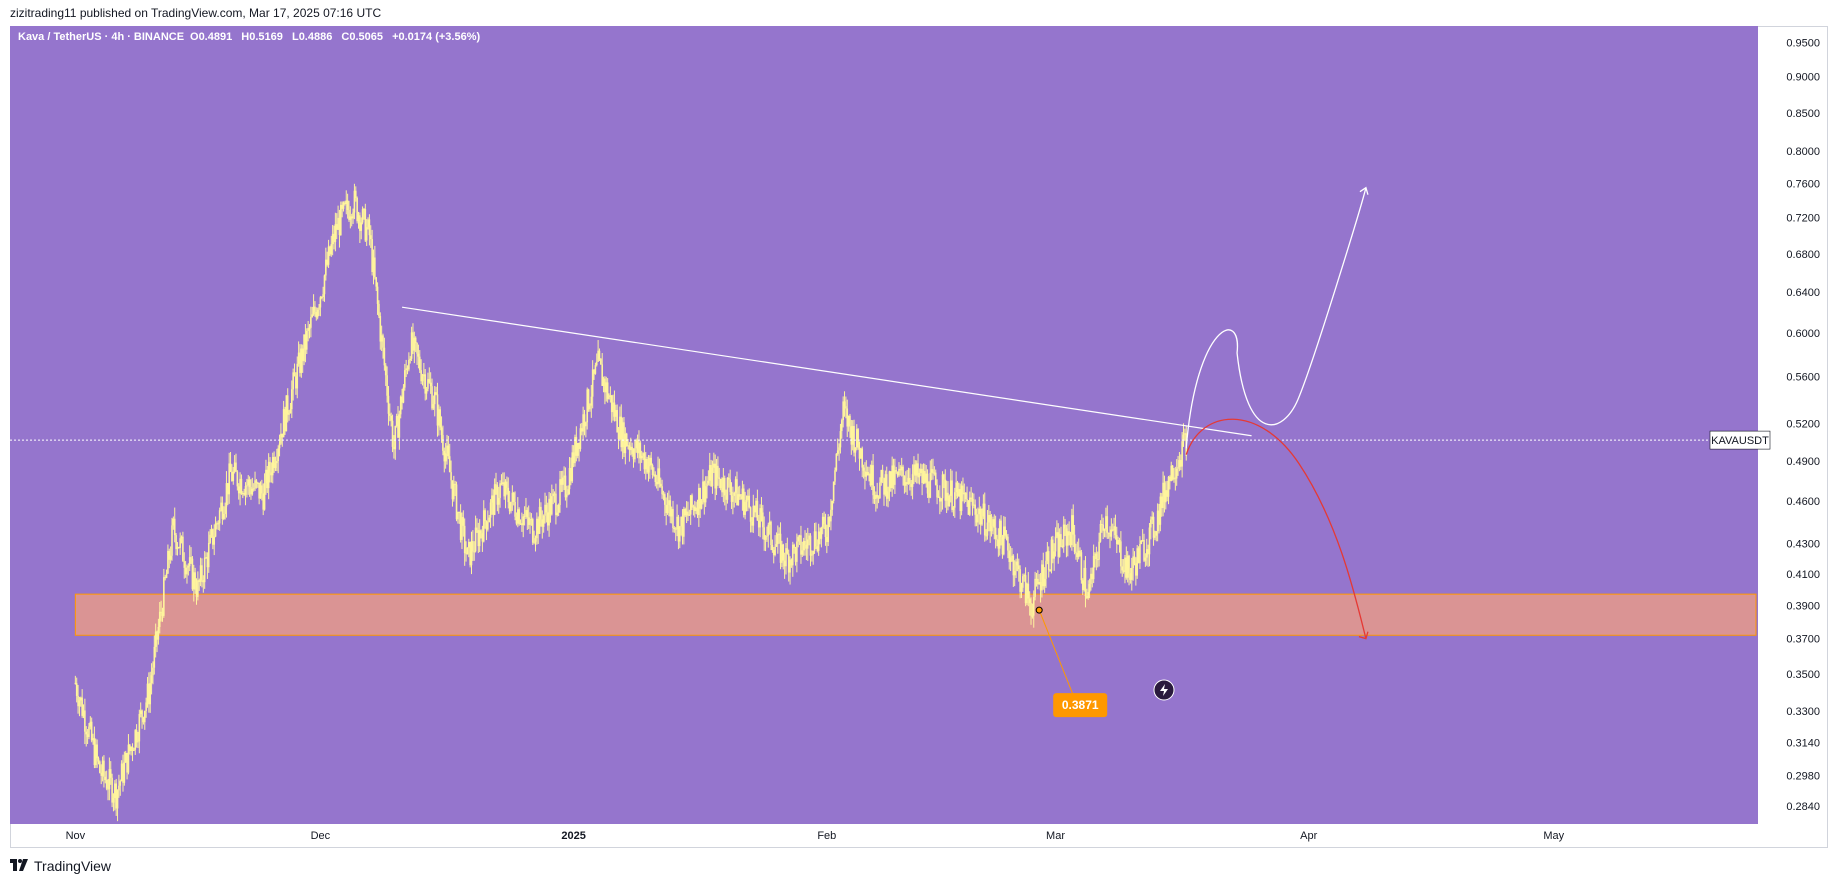  I want to click on tradingview-logo-icon, so click(19, 866).